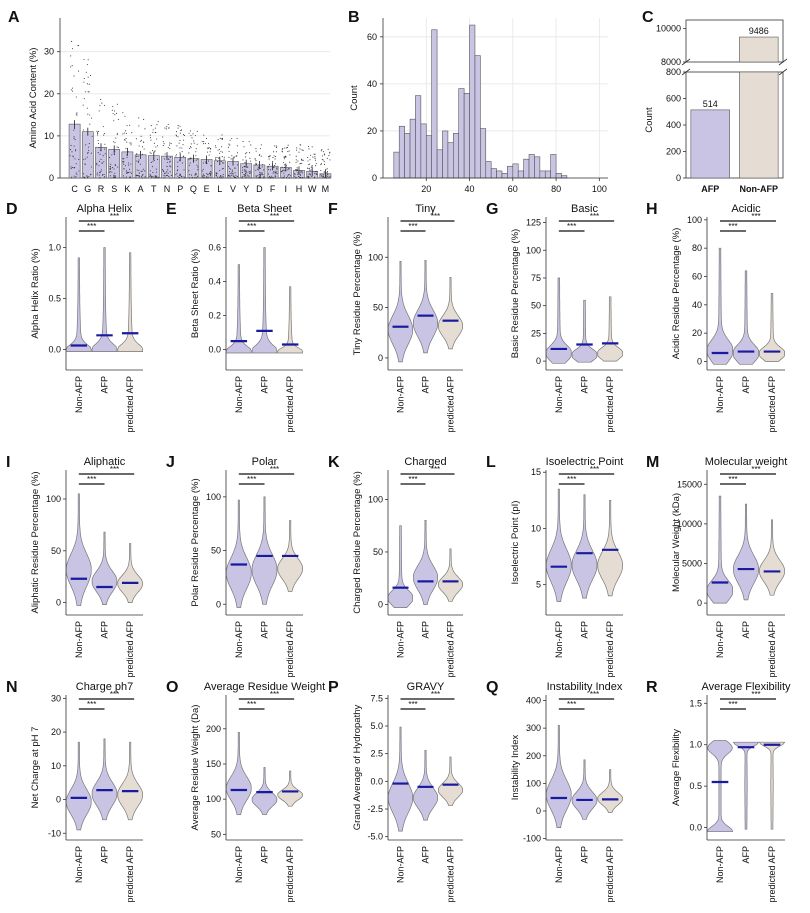 The height and width of the screenshot is (913, 810). What do you see at coordinates (264, 209) in the screenshot?
I see `panel-title: Beta Sheet` at bounding box center [264, 209].